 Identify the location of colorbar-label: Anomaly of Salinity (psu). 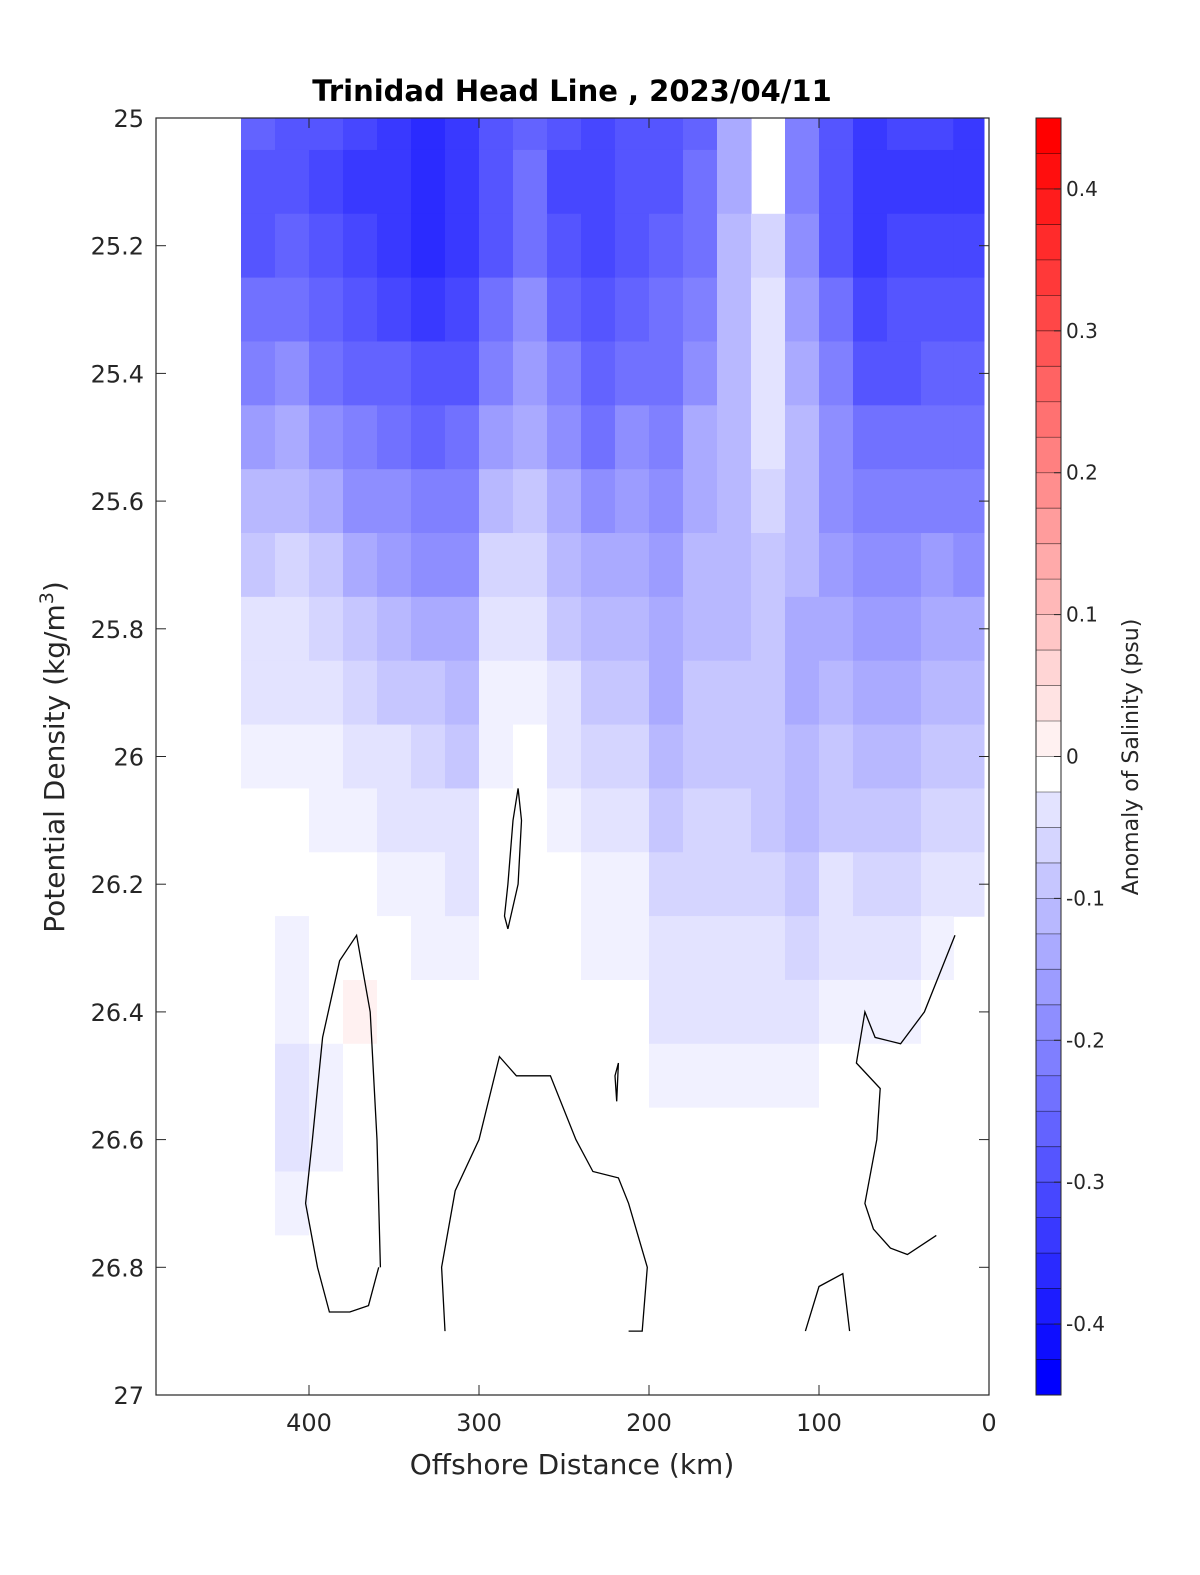
(1131, 757).